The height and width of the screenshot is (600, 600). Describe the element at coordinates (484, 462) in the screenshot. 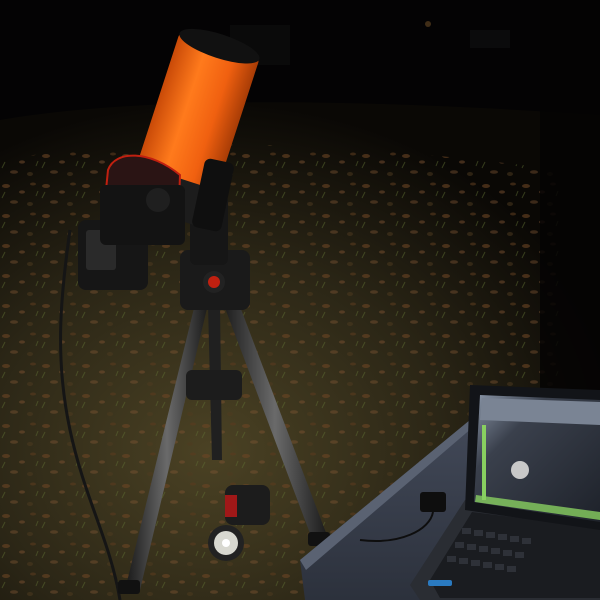

I see `screen-panel-border` at that location.